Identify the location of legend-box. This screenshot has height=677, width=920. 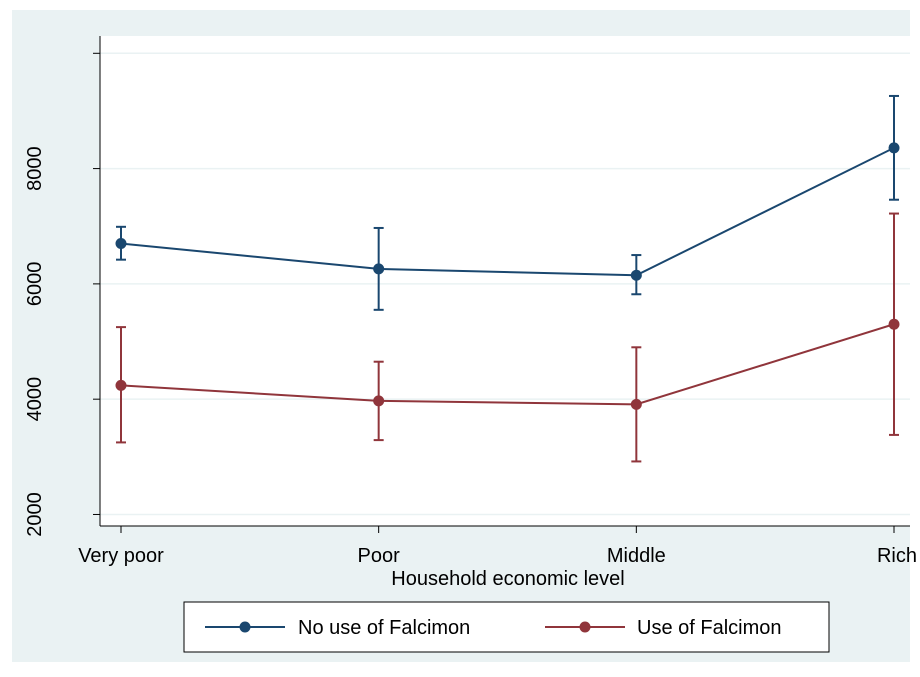
(506, 627).